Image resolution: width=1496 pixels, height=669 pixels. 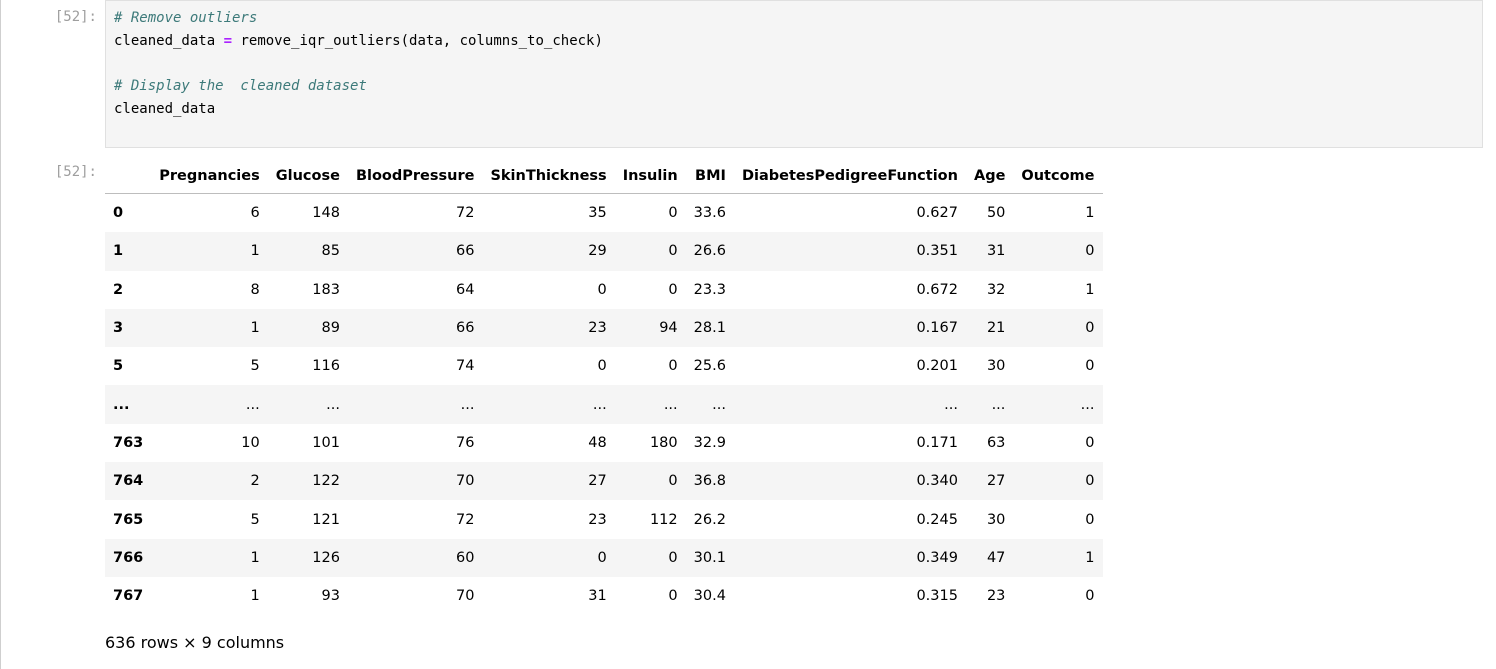 What do you see at coordinates (465, 442) in the screenshot?
I see `table-cell: 76` at bounding box center [465, 442].